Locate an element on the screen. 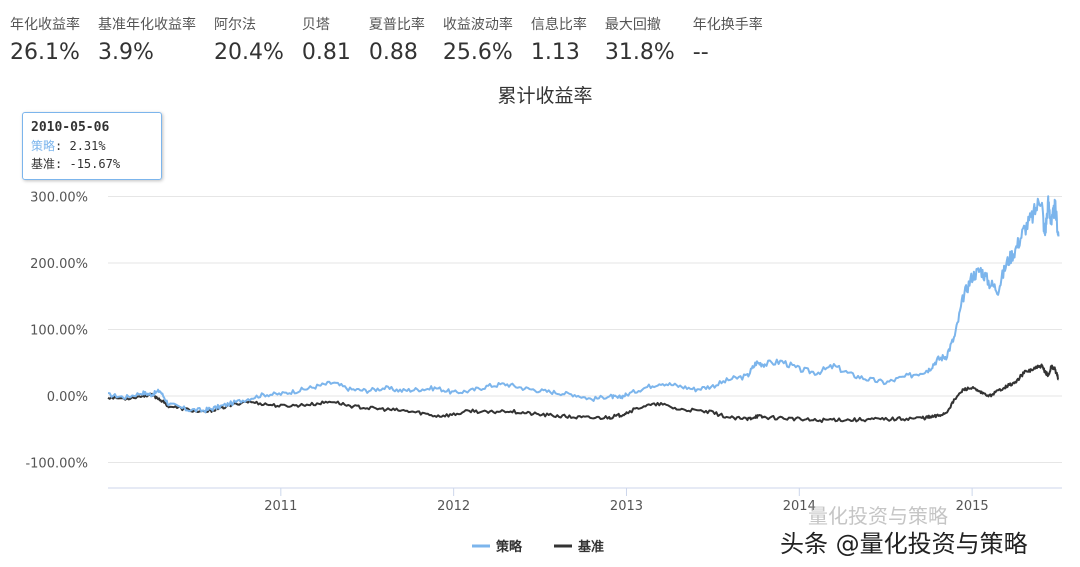  metric-label: 阿尔法 is located at coordinates (235, 25).